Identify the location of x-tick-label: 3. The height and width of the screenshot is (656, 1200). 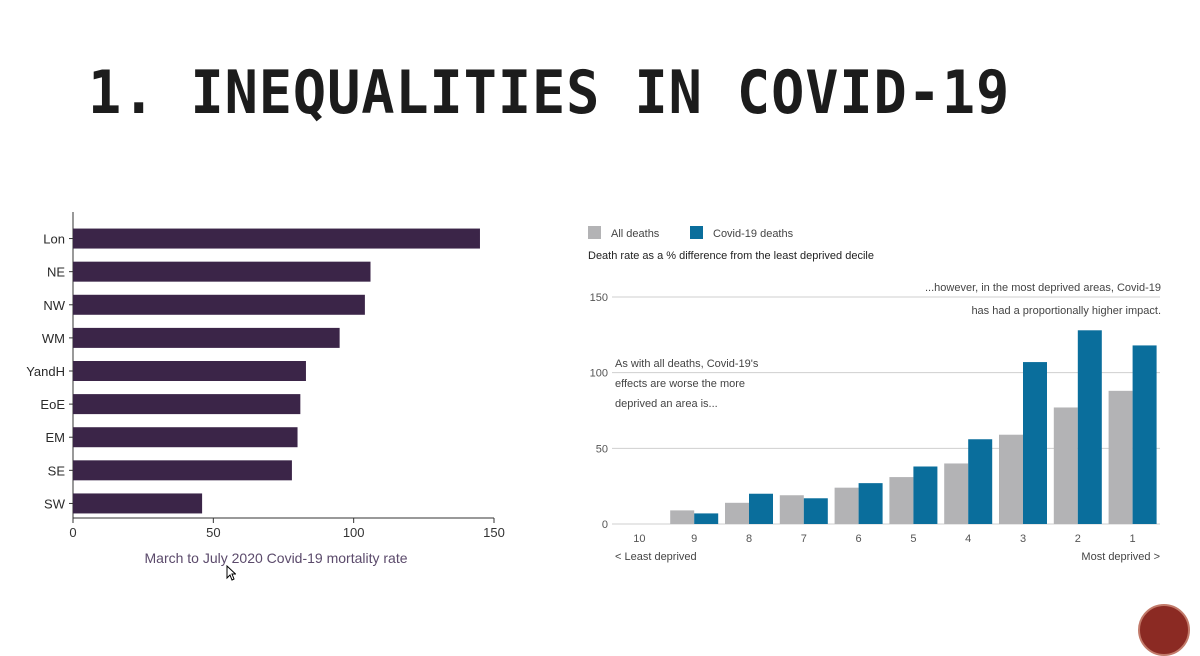
(1023, 539).